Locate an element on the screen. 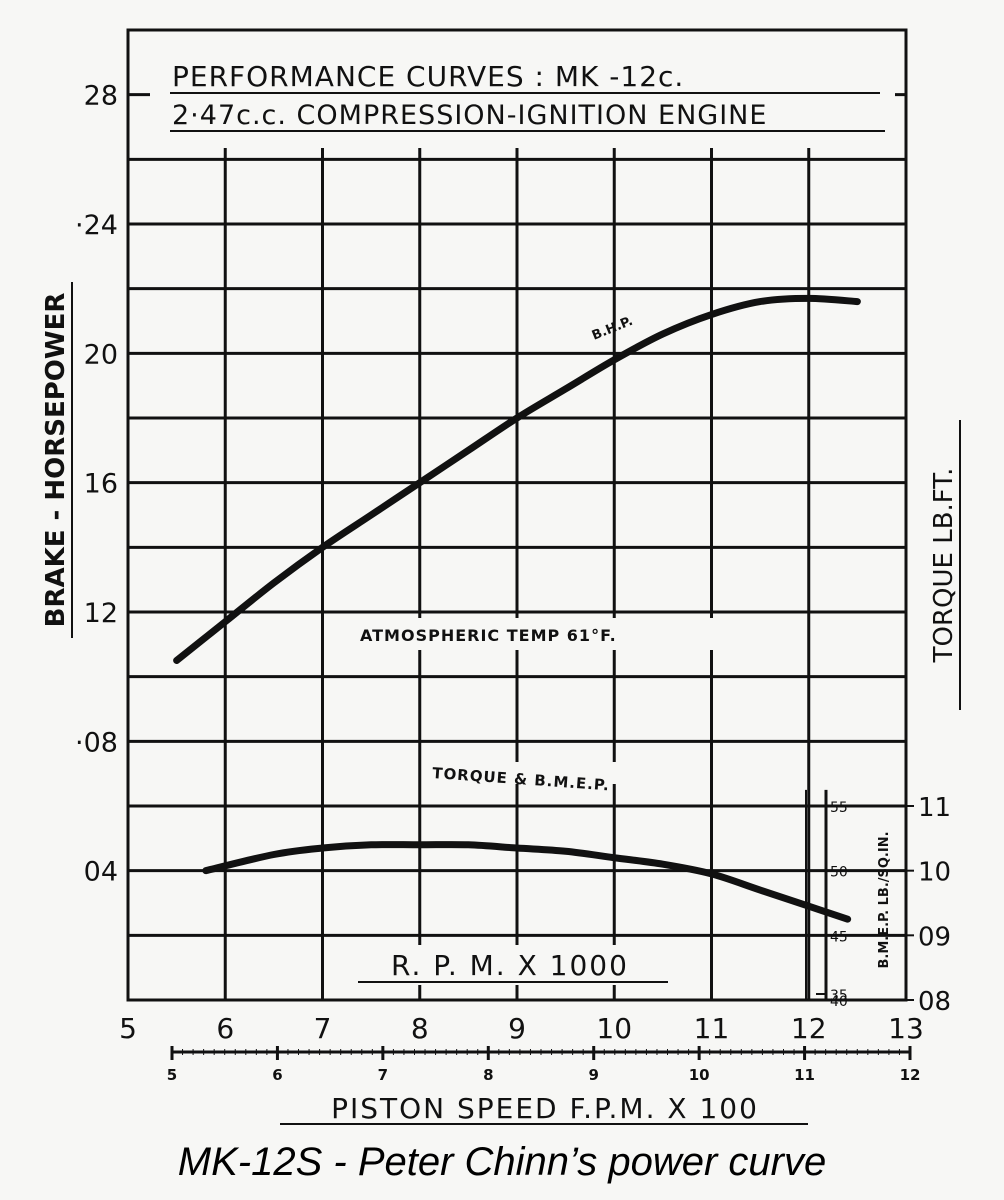 The height and width of the screenshot is (1200, 1004). torque-tick-label: 10 is located at coordinates (934, 873).